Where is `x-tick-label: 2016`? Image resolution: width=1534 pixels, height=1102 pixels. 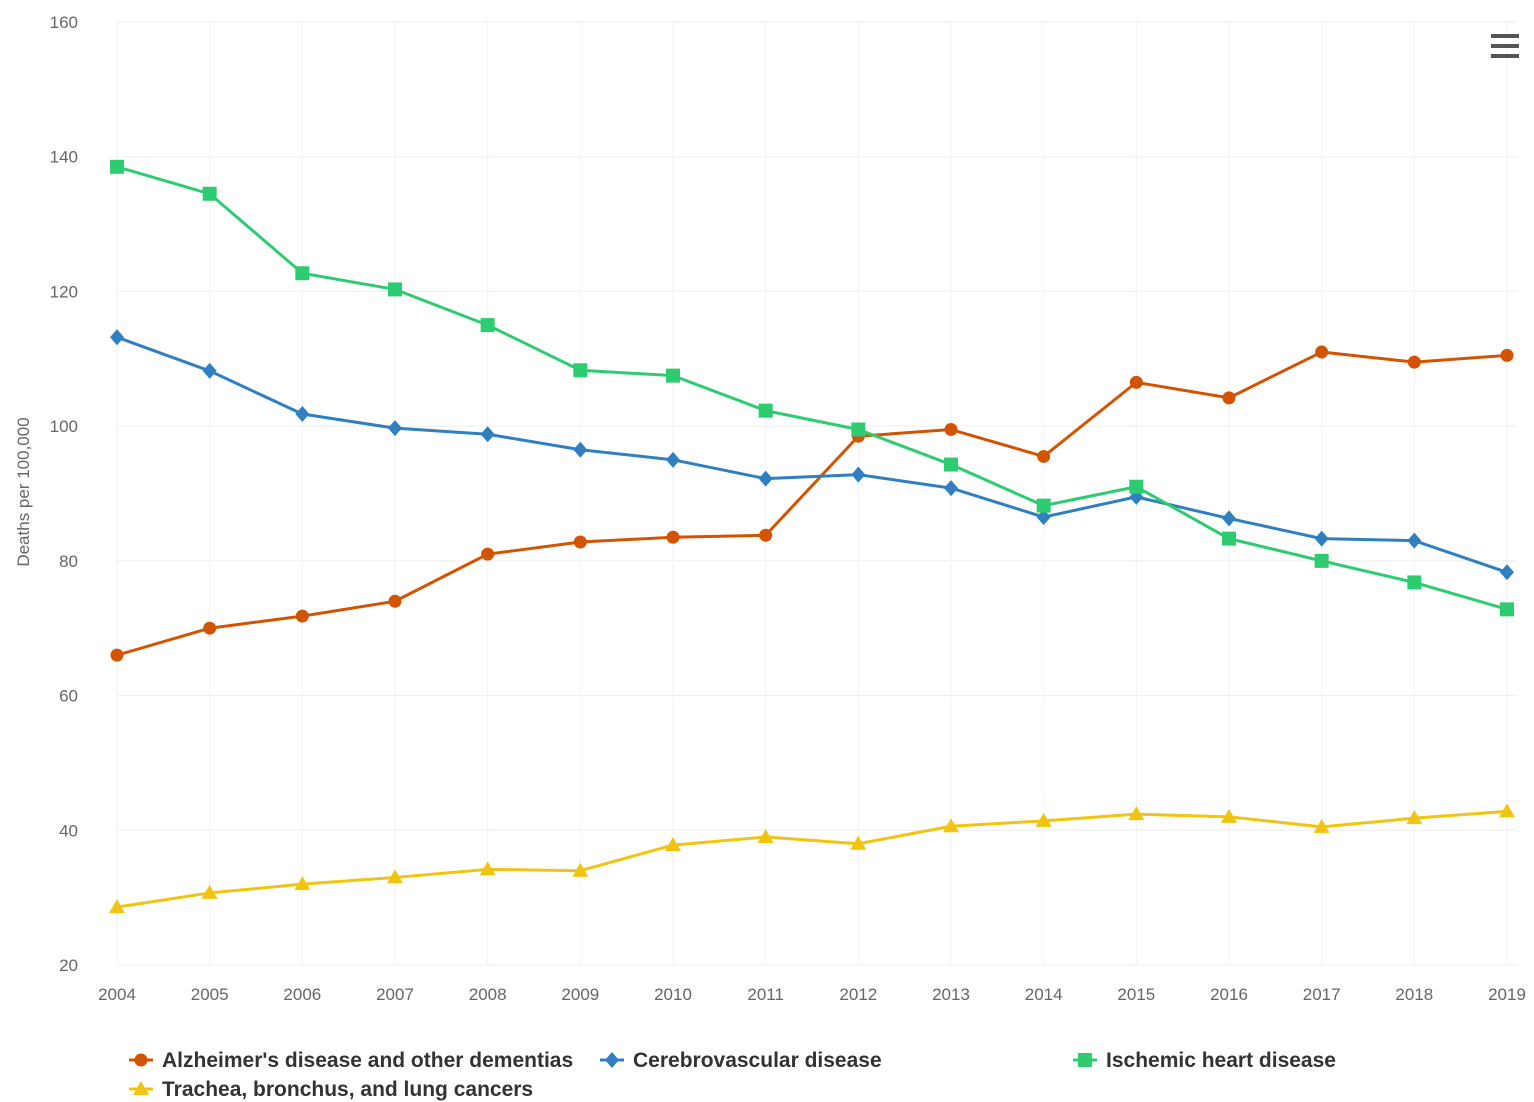
x-tick-label: 2016 is located at coordinates (1229, 994).